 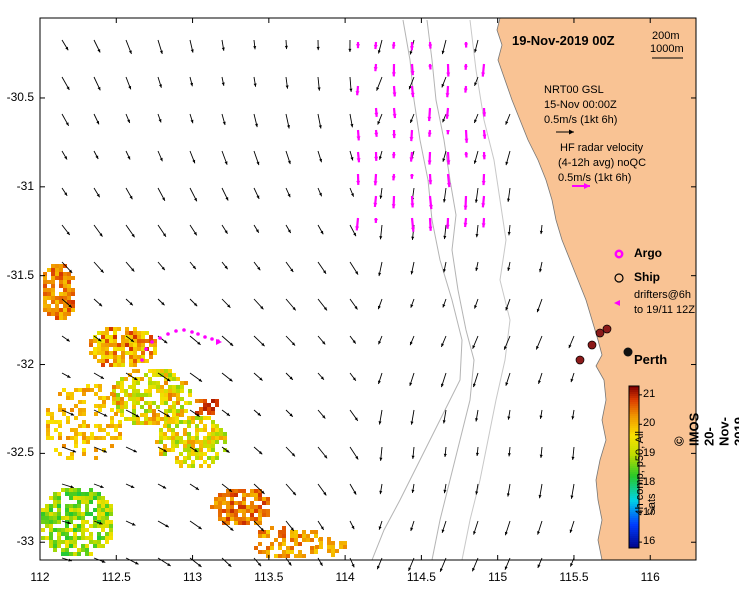 I want to click on colorbar-frame, so click(x=634, y=467).